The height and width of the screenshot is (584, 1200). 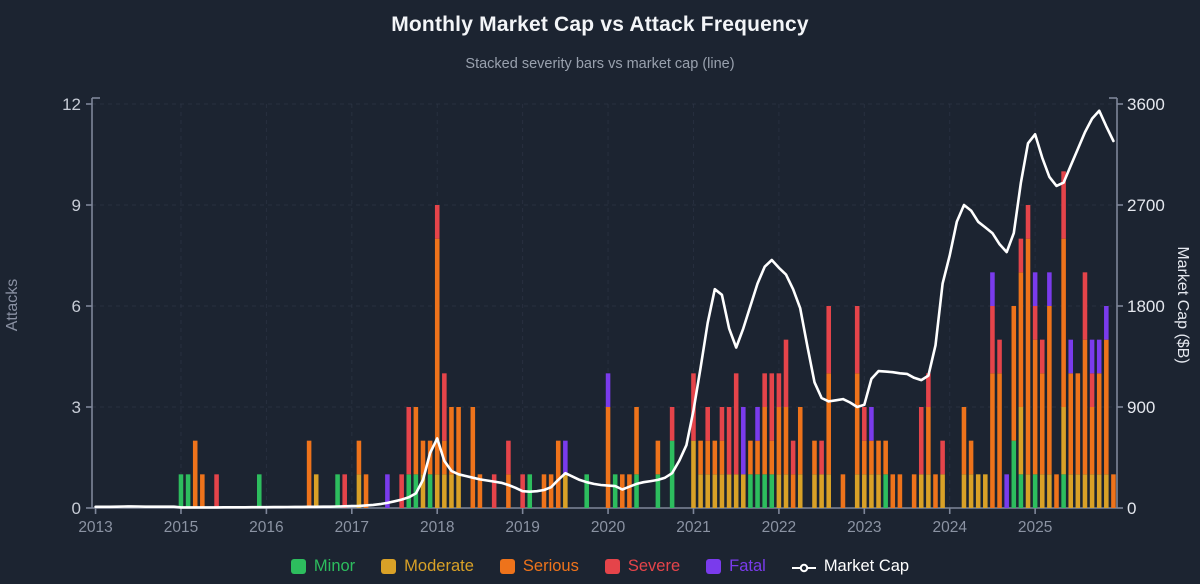 I want to click on legend-item-minor: Minor, so click(x=323, y=566).